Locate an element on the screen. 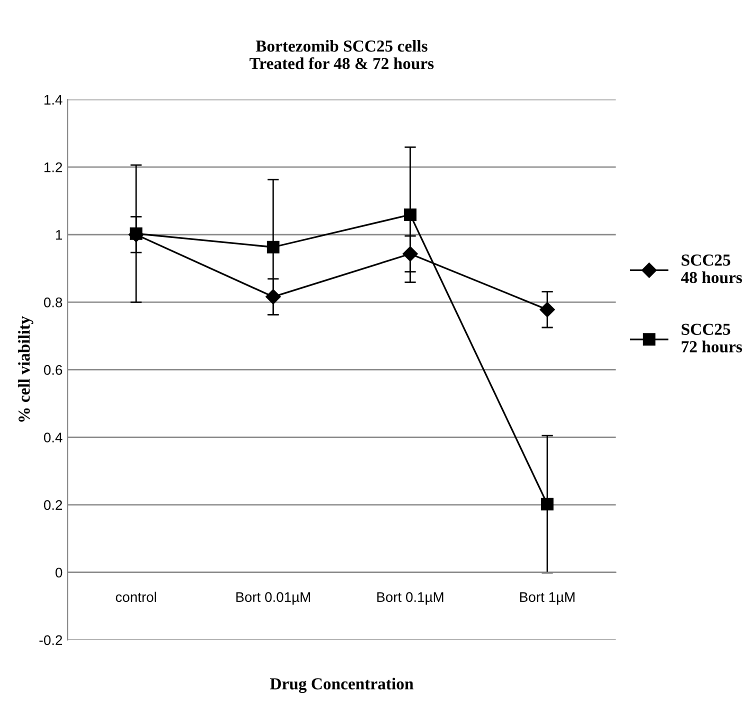 Image resolution: width=751 pixels, height=711 pixels. y-tick-label: 0.8 is located at coordinates (53, 303).